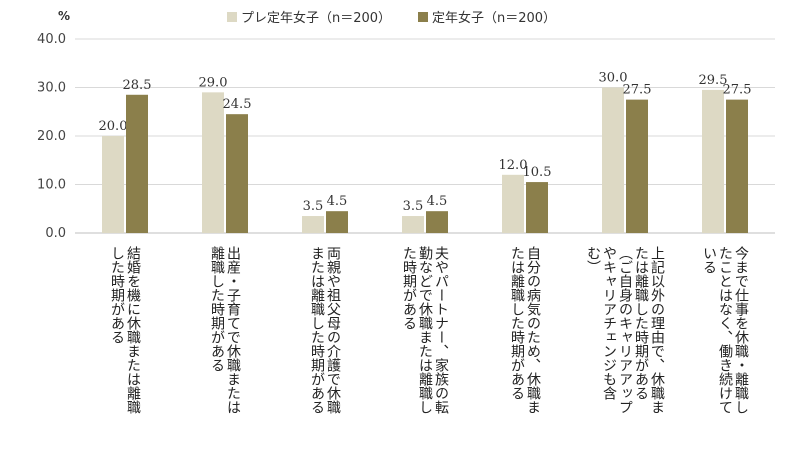 Image resolution: width=800 pixels, height=451 pixels. Describe the element at coordinates (593, 260) in the screenshot. I see `category-label: む）` at that location.